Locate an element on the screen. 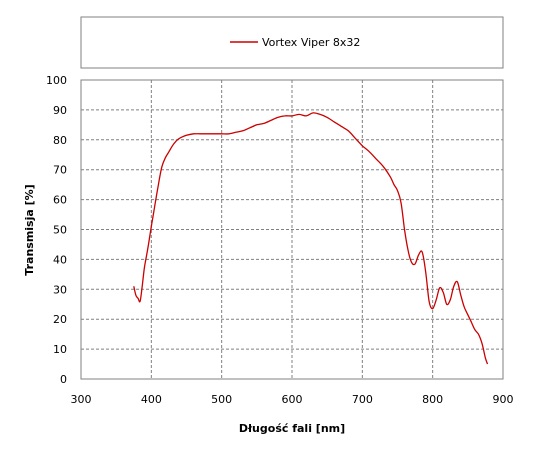 Image resolution: width=550 pixels, height=449 pixels. y-axis-title: Transmisja [%] is located at coordinates (29, 229).